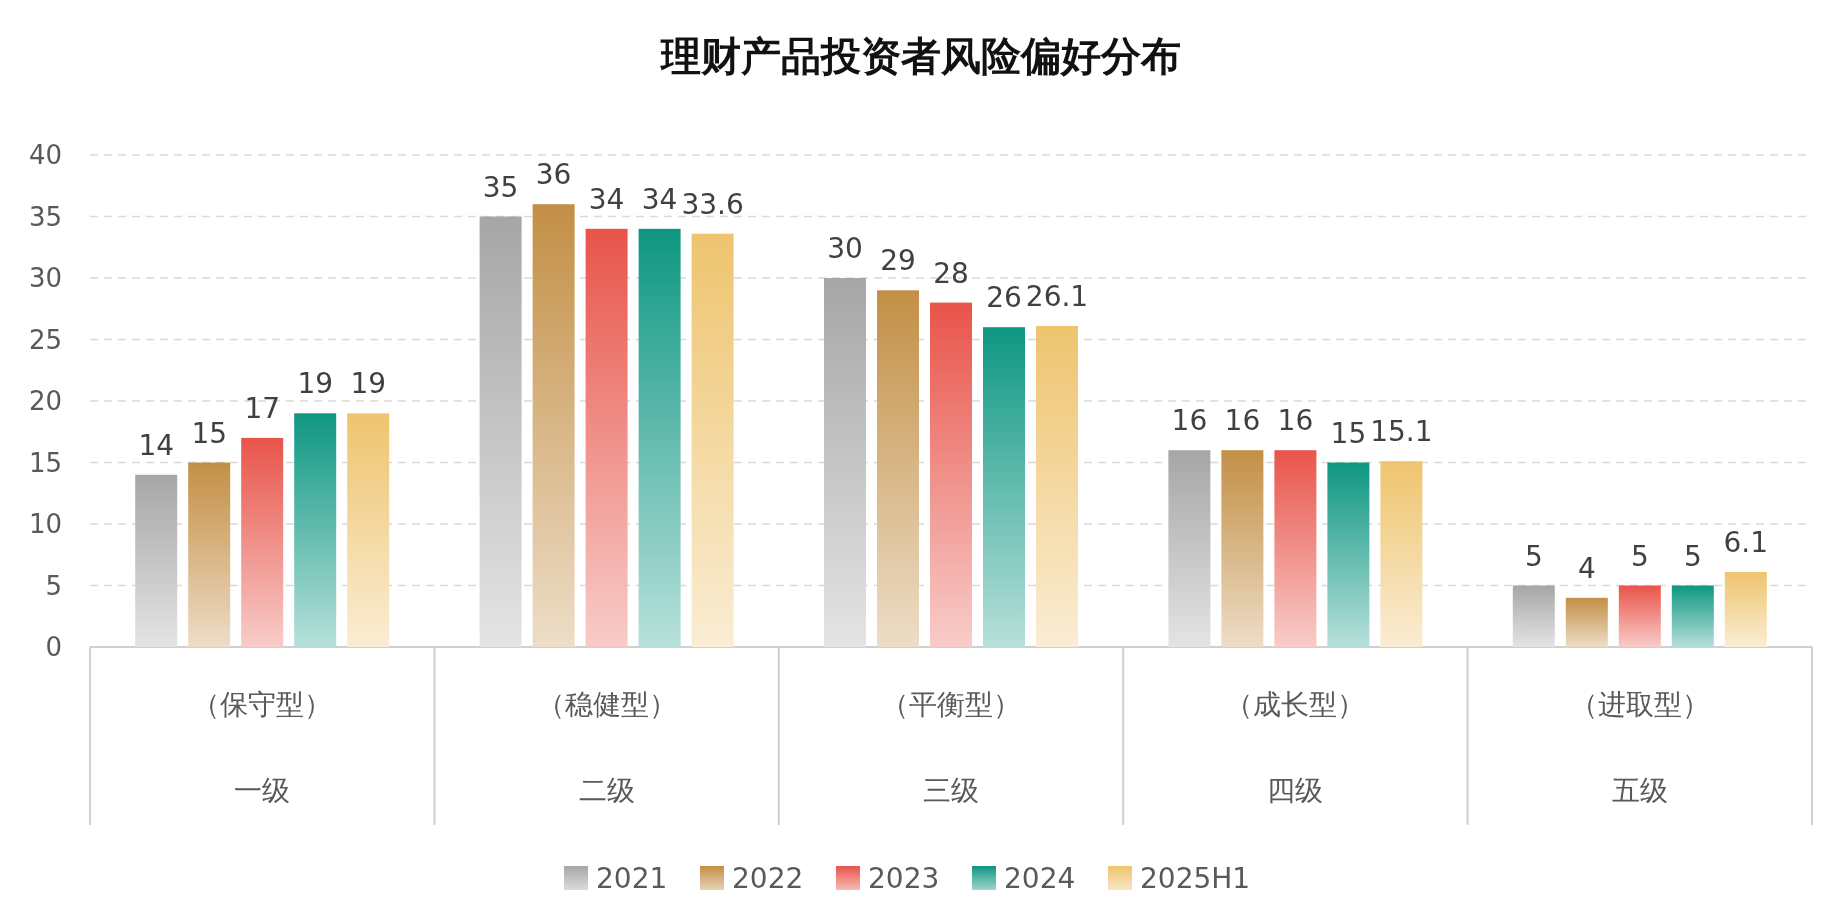  I want to click on legend-label: 2021, so click(632, 878).